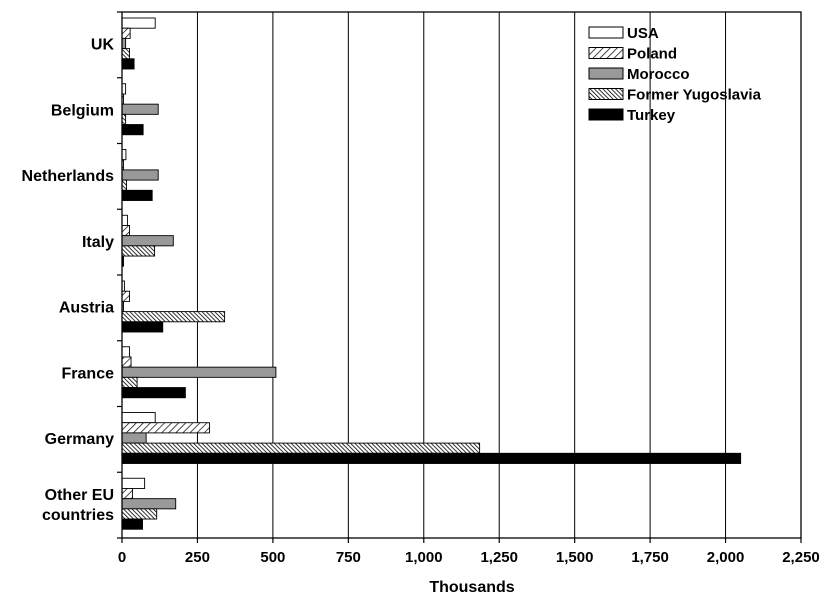 The width and height of the screenshot is (840, 597). Describe the element at coordinates (652, 54) in the screenshot. I see `legend-label: Poland` at that location.